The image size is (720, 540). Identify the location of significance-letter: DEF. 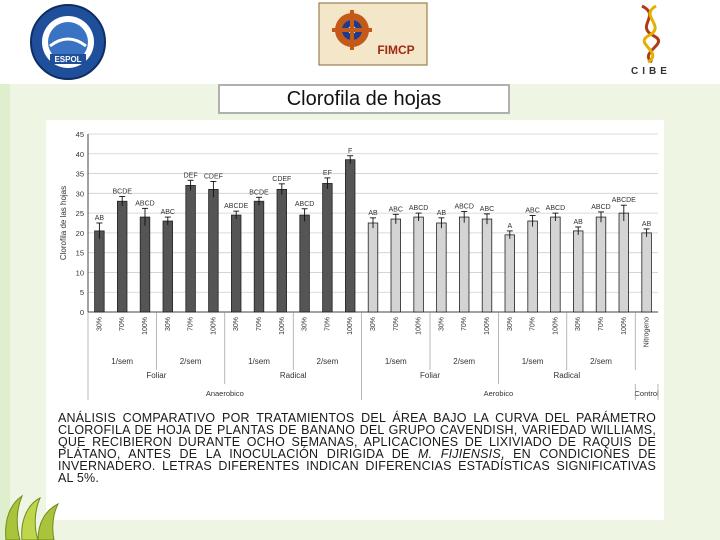
(191, 175).